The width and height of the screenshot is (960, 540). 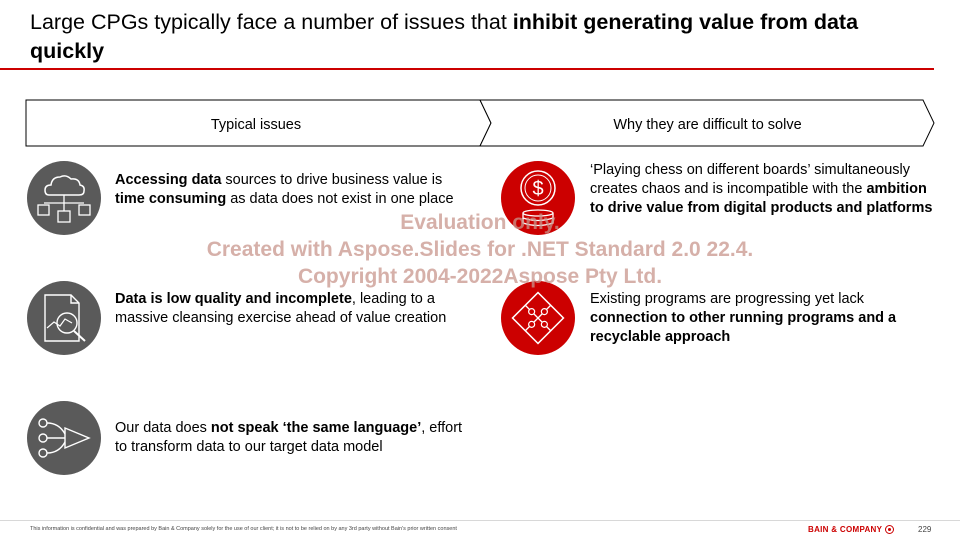 I want to click on header-chevrons, so click(x=480, y=123).